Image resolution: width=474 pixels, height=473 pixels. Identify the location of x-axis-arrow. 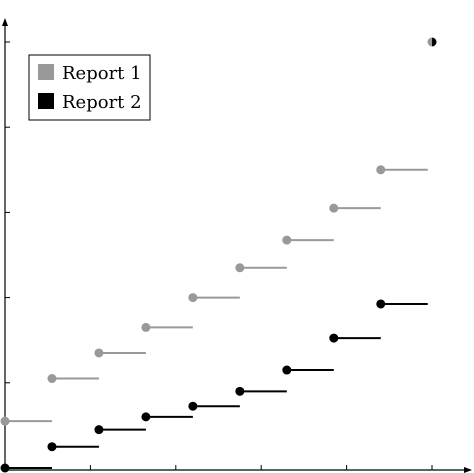
(468, 470).